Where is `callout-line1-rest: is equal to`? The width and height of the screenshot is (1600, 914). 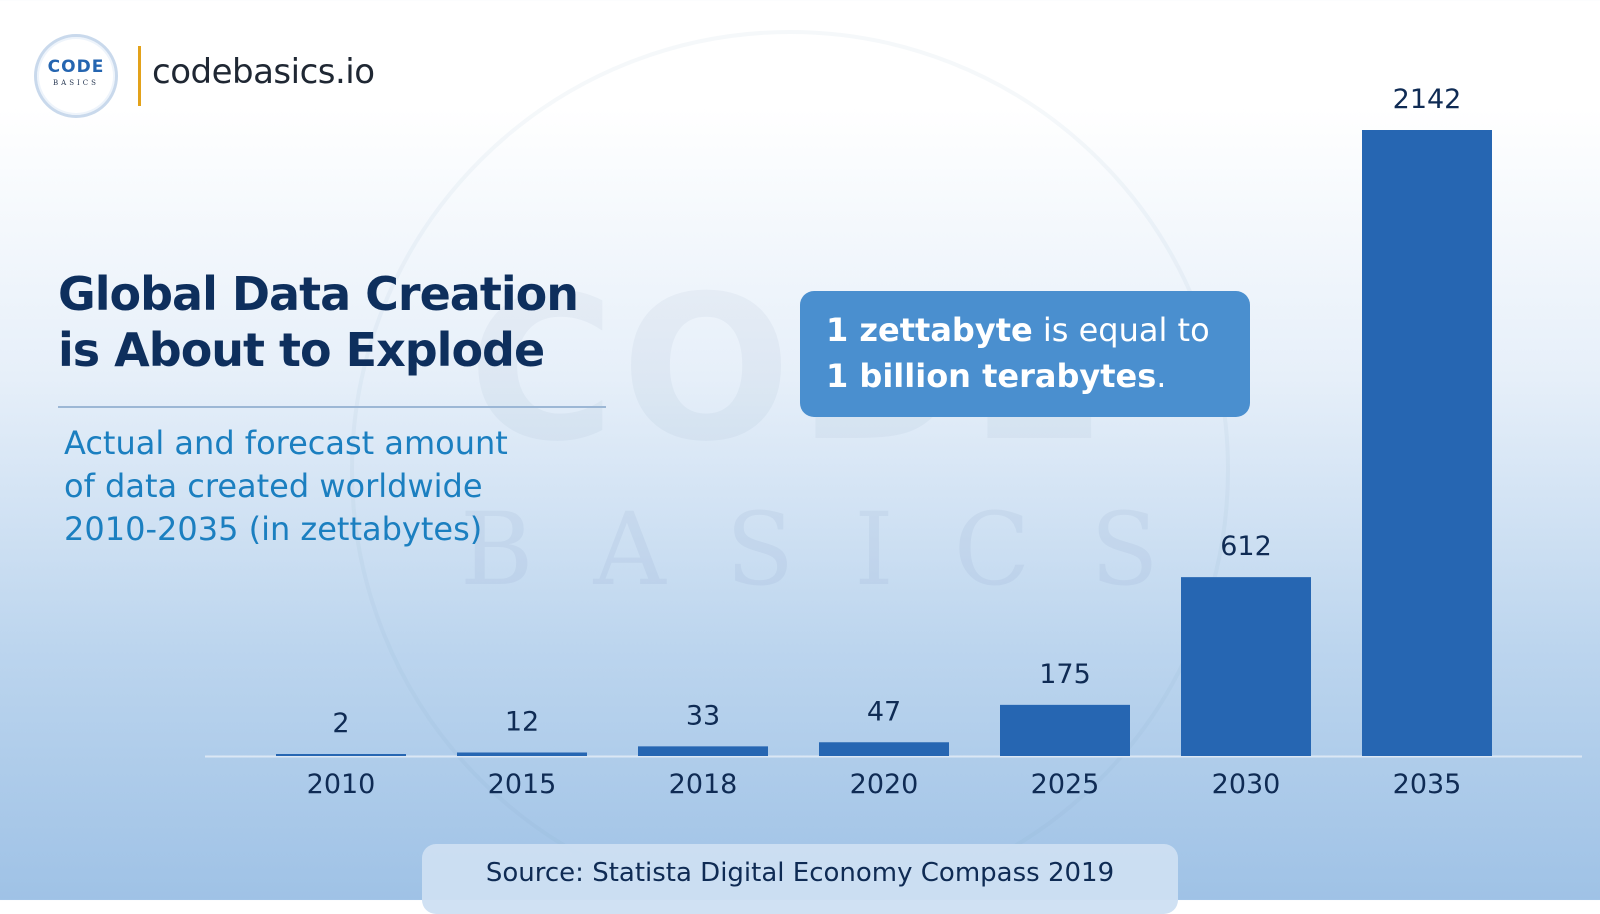
callout-line1-rest: is equal to is located at coordinates (1121, 330).